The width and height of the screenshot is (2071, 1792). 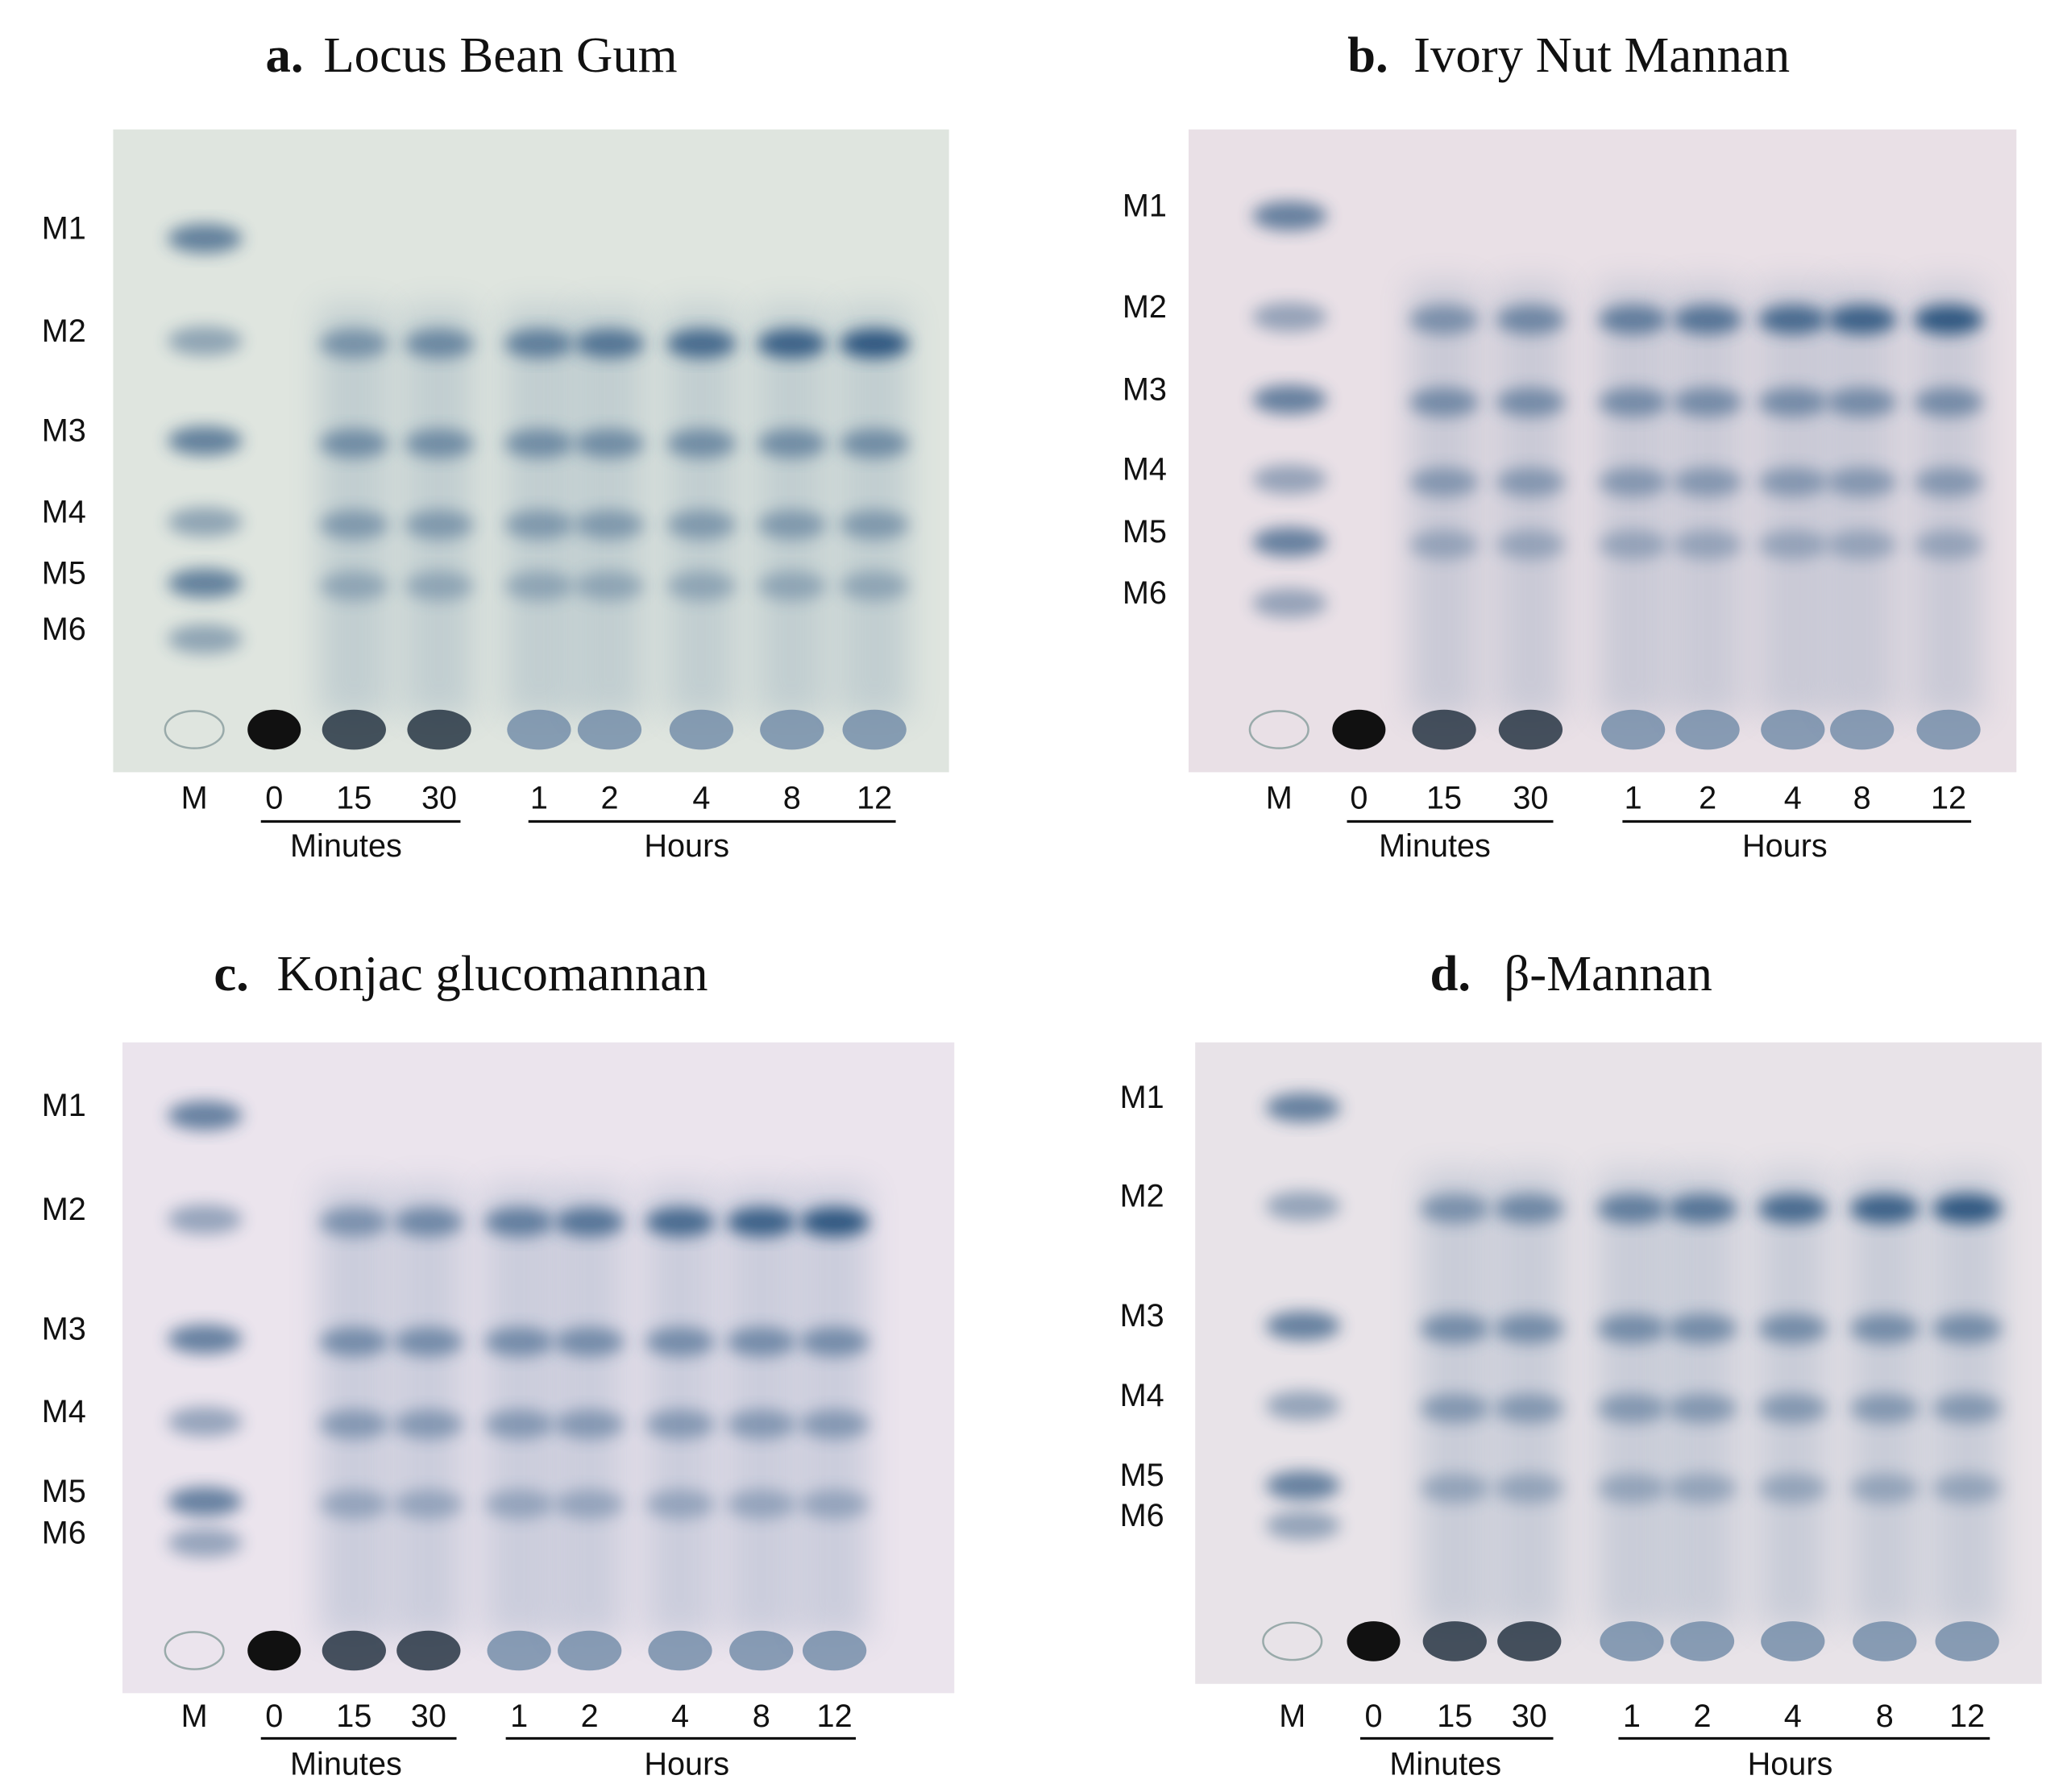 I want to click on lane-label: 8, so click(x=762, y=1717).